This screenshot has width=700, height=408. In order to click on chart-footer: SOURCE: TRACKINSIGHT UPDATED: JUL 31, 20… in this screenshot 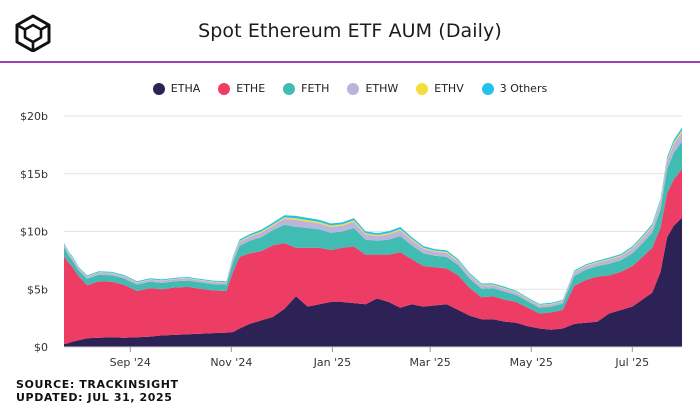, I will do `click(97, 391)`.